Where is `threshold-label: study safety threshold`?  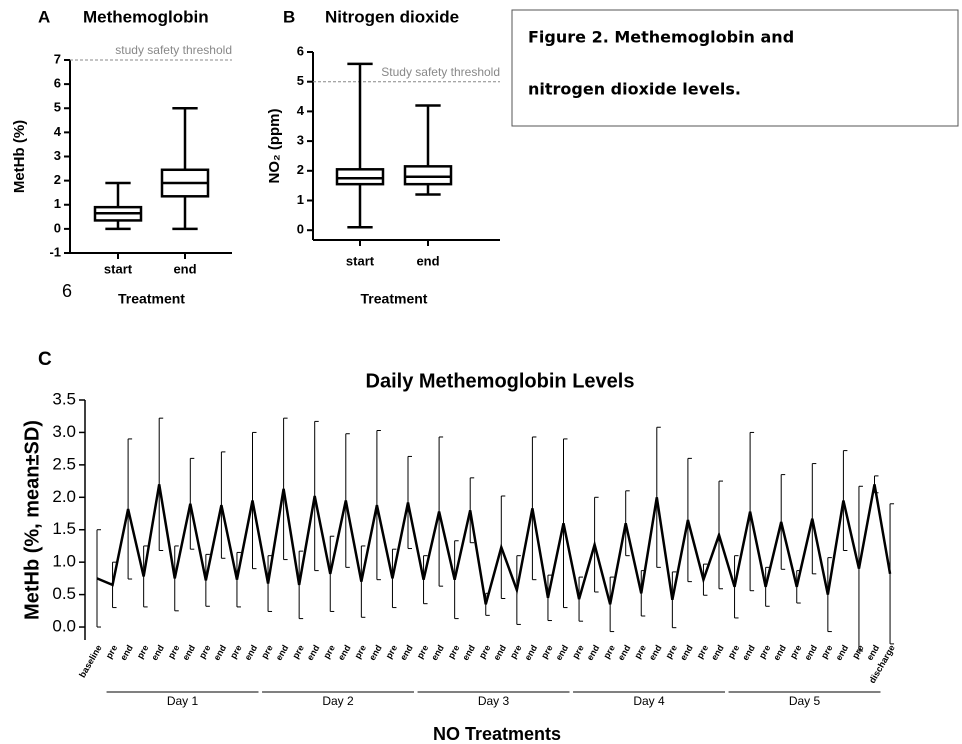 threshold-label: study safety threshold is located at coordinates (173, 50).